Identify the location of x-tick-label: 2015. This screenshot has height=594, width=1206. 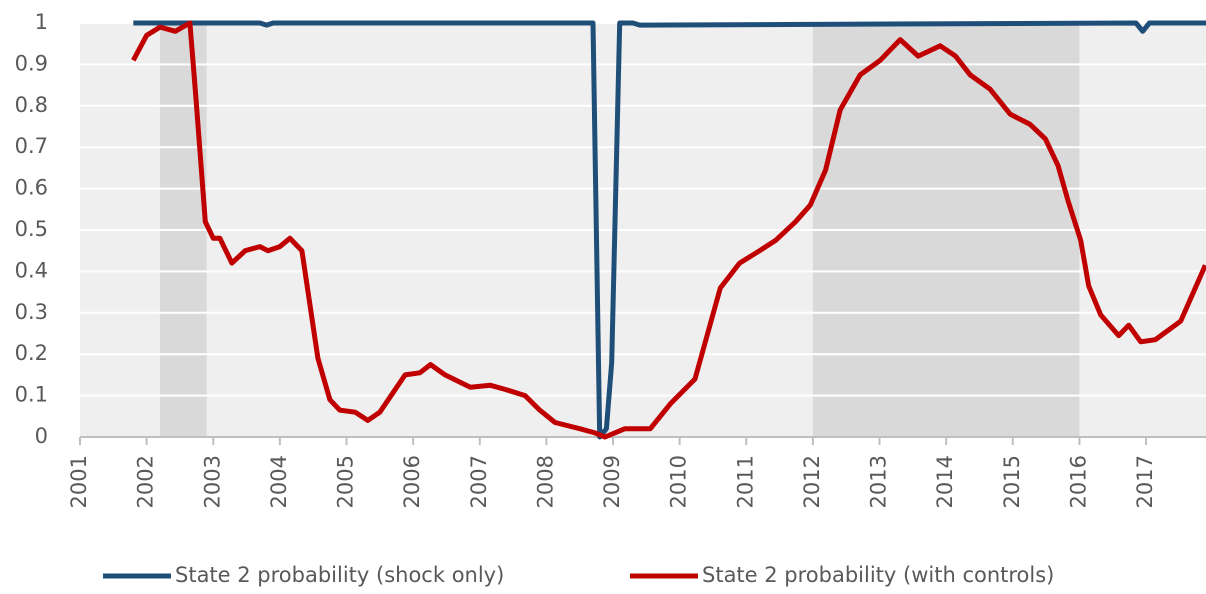
(1012, 481).